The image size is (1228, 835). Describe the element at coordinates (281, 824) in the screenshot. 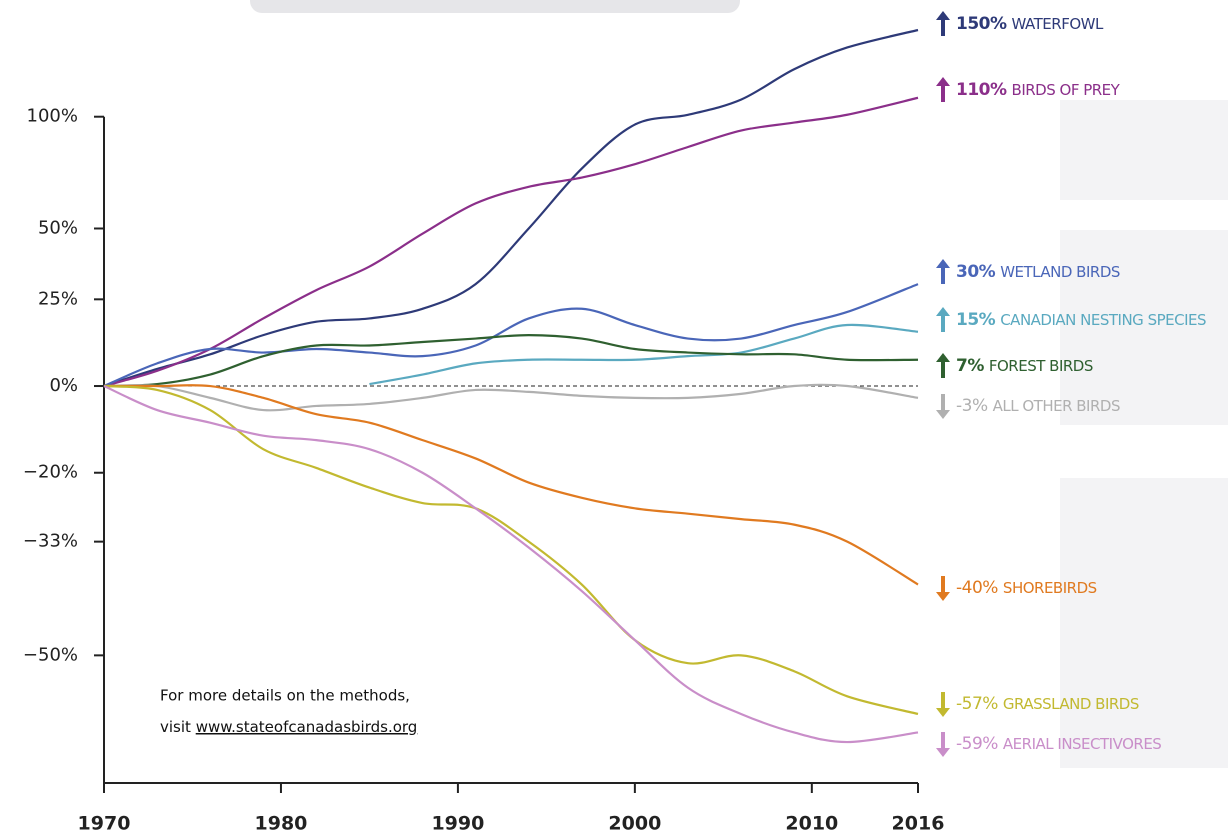

I see `x-tick-label: 1980` at that location.